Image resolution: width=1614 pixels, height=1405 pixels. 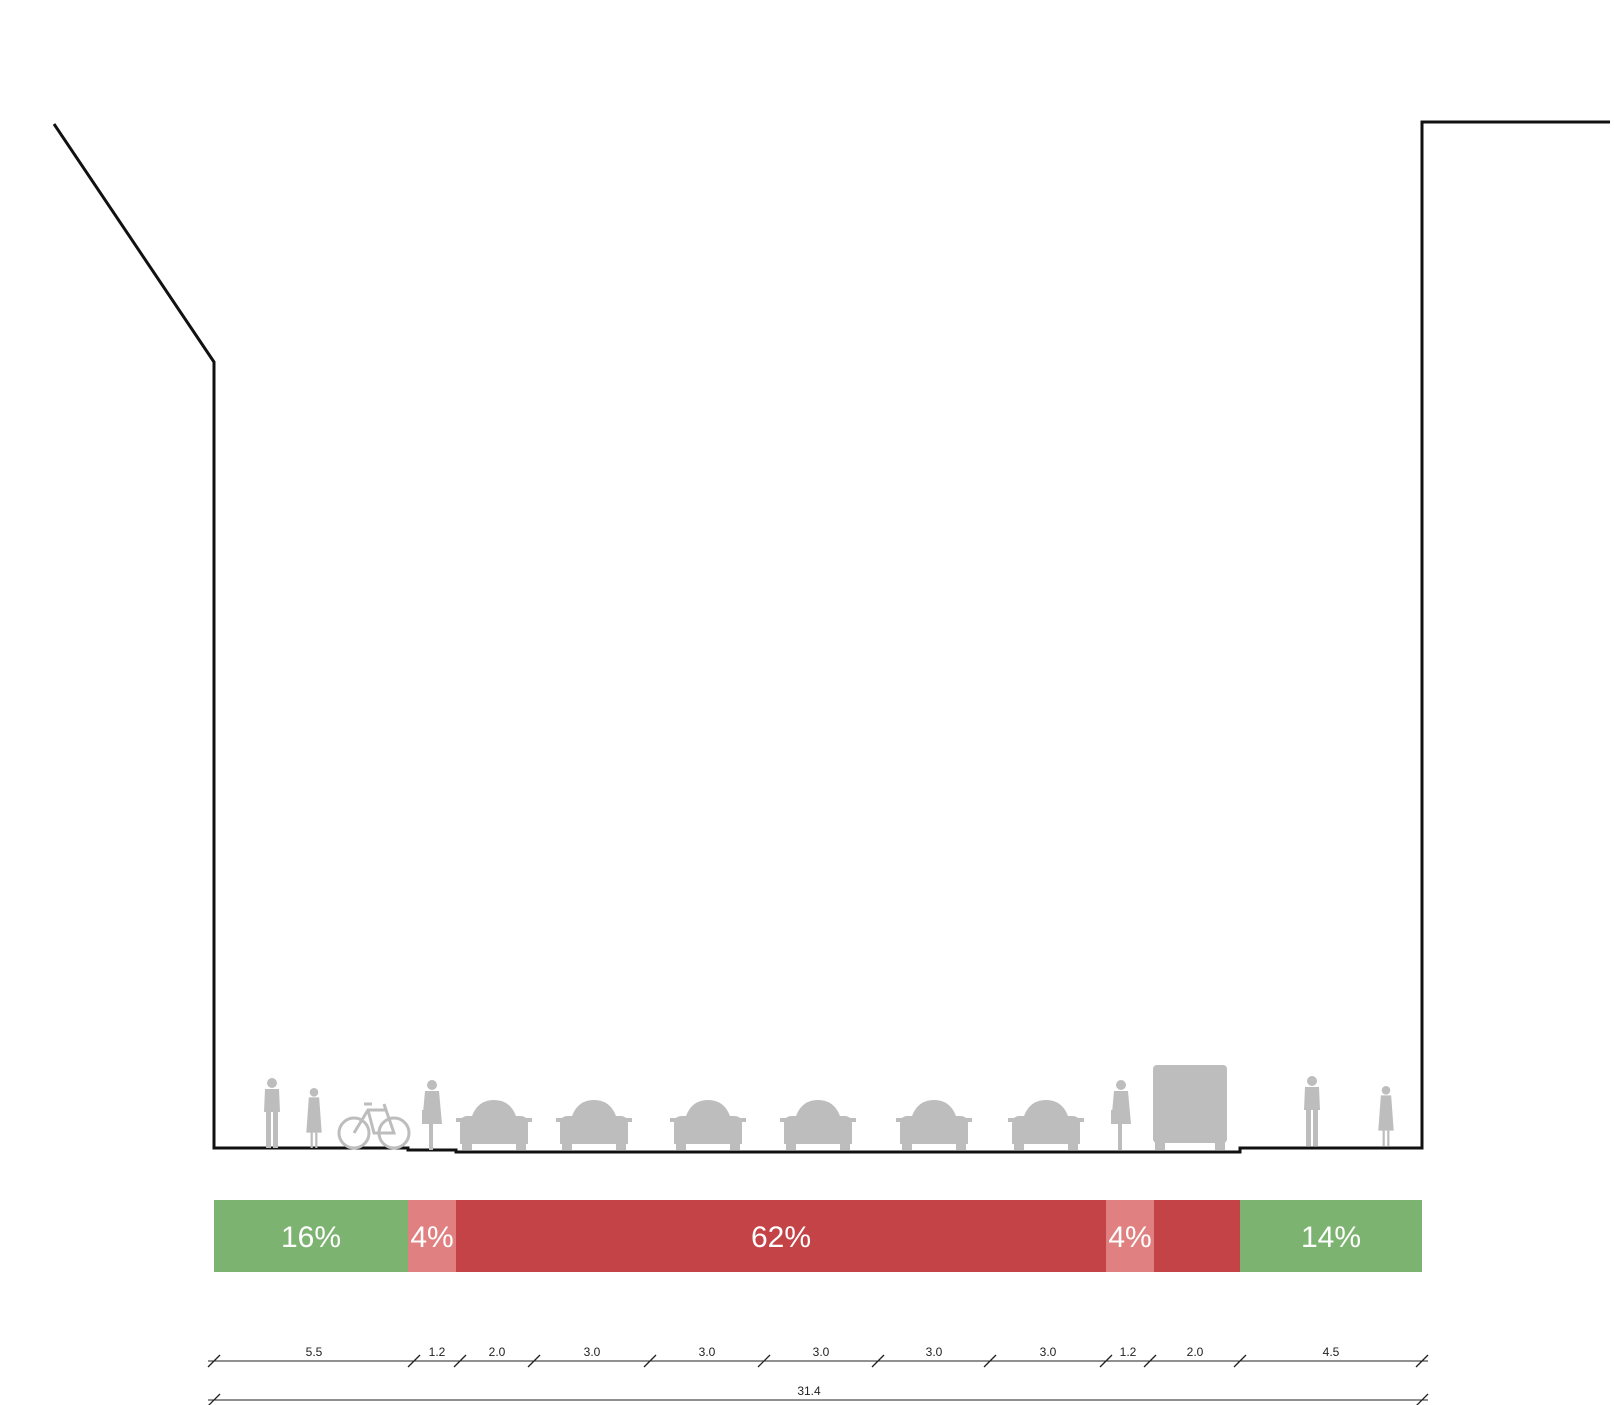 I want to click on bar-segment-label: 62%, so click(x=781, y=1237).